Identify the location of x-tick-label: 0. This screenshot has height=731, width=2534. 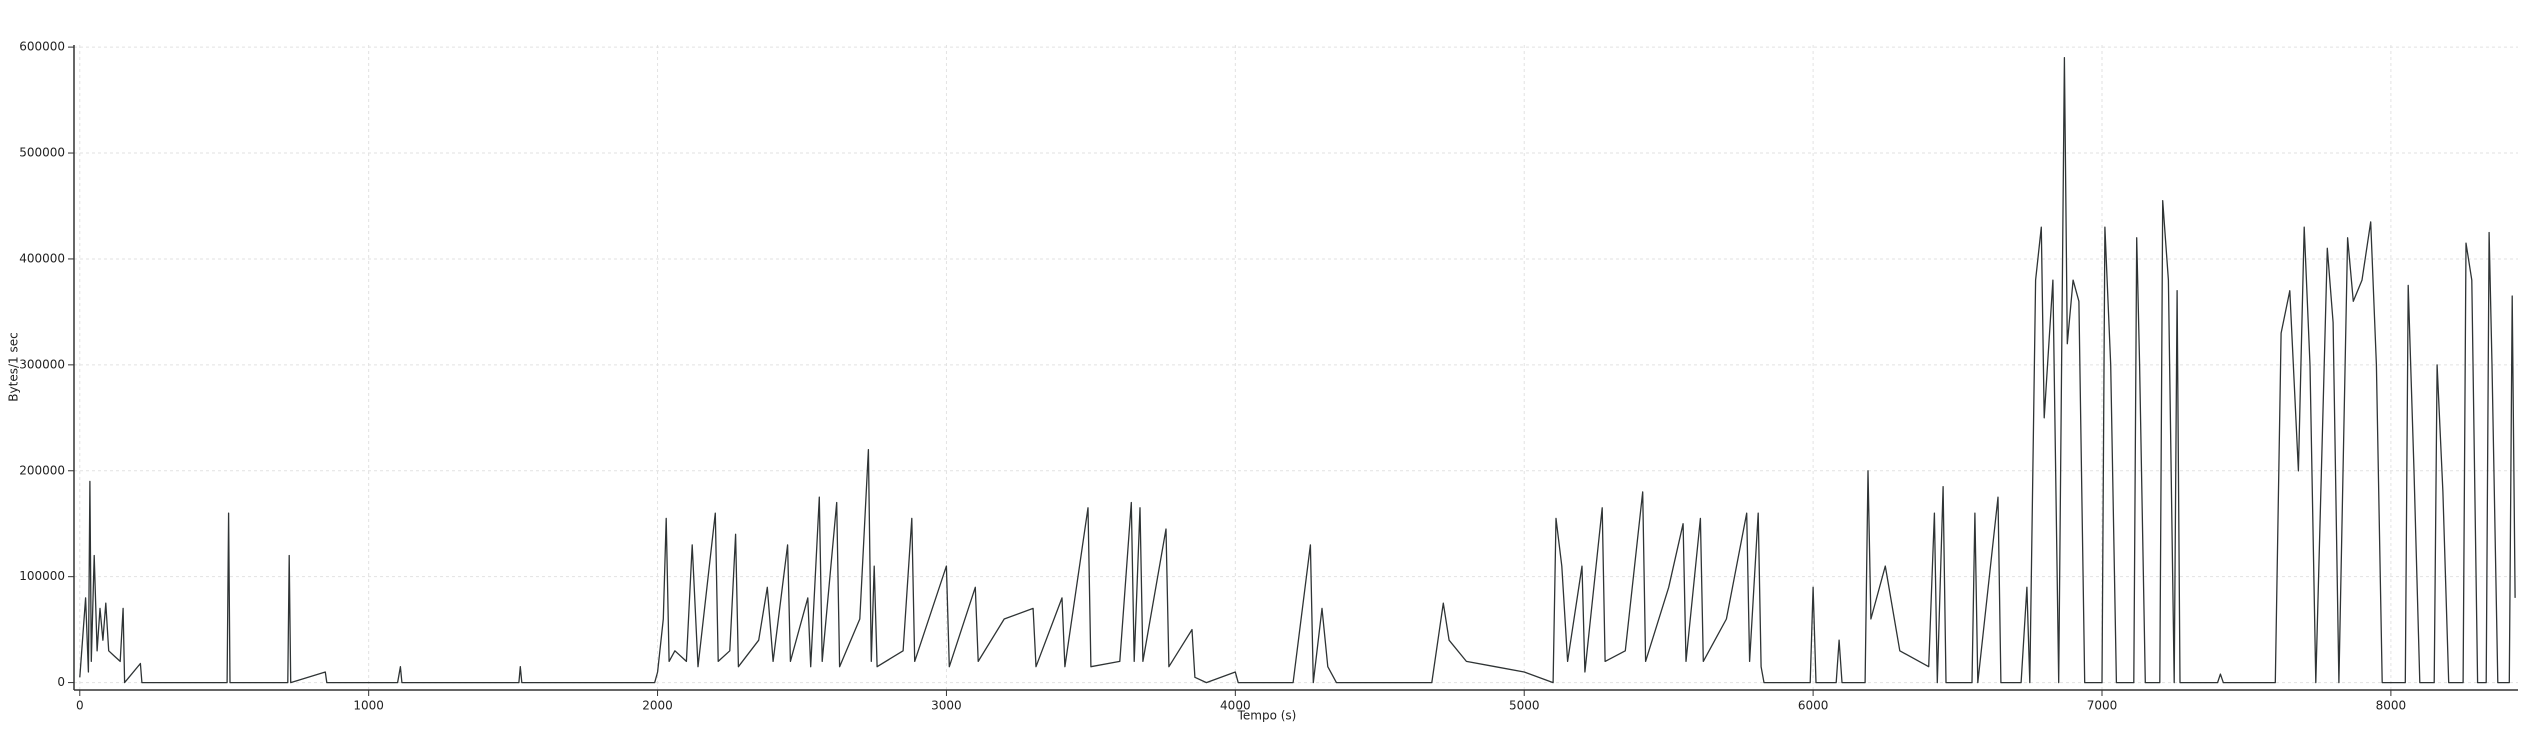
(80, 706).